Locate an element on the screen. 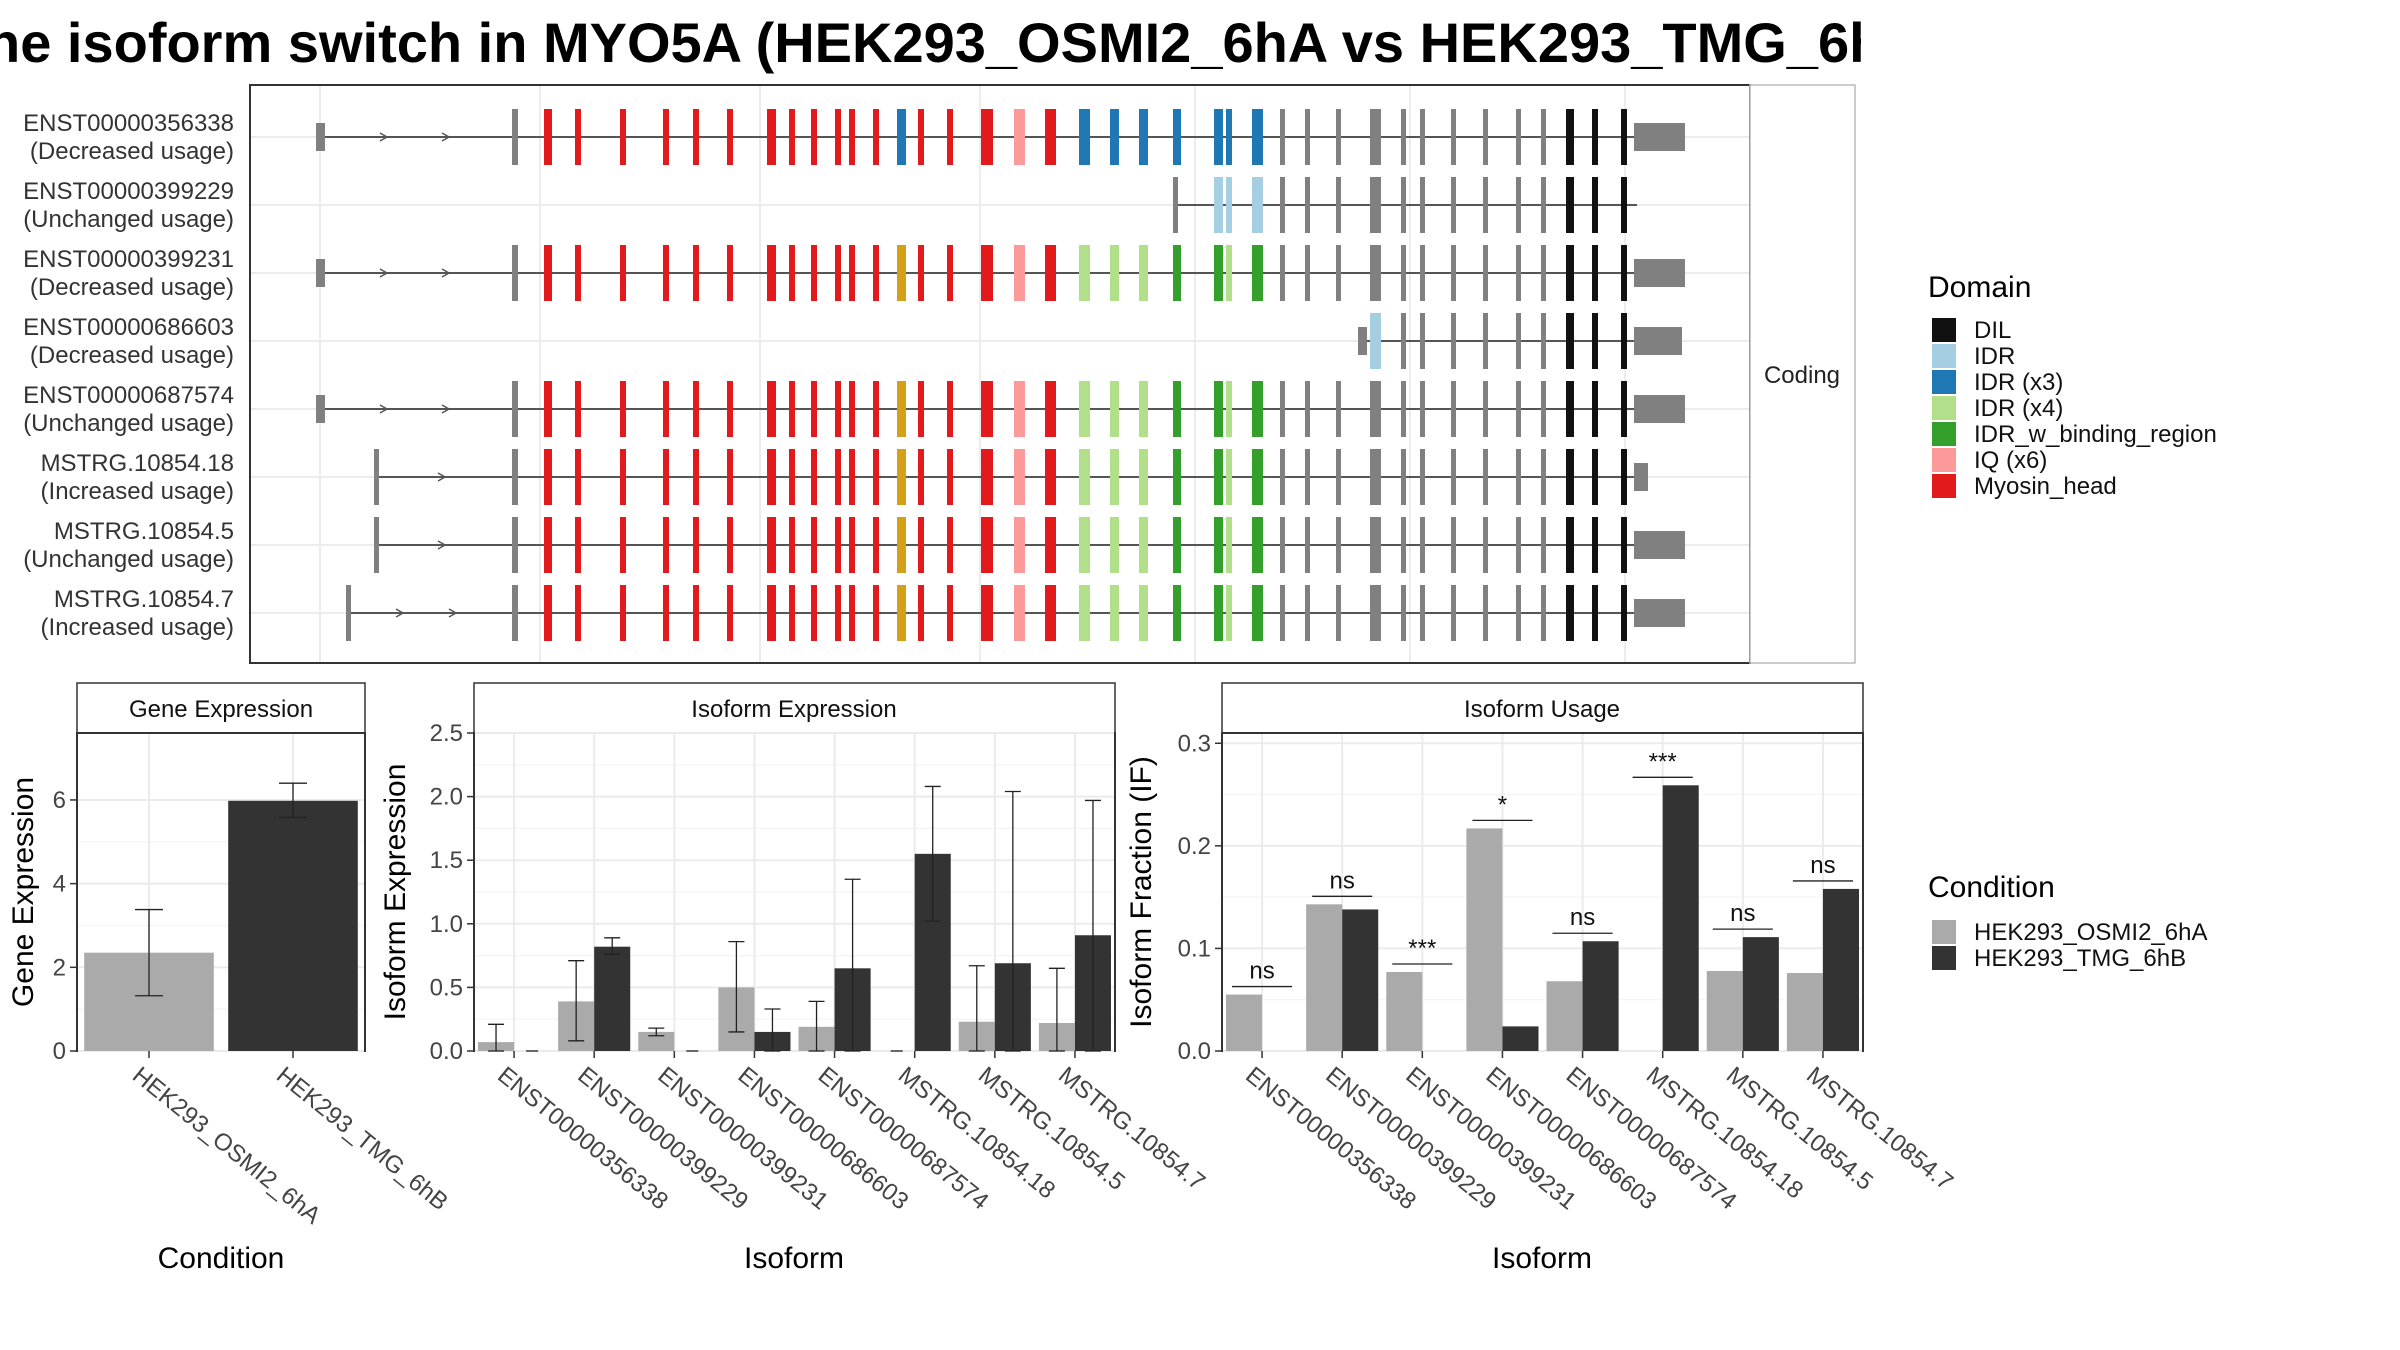 Image resolution: width=2400 pixels, height=1350 pixels. isoform-label-id: ENST00000686603 is located at coordinates (128, 327).